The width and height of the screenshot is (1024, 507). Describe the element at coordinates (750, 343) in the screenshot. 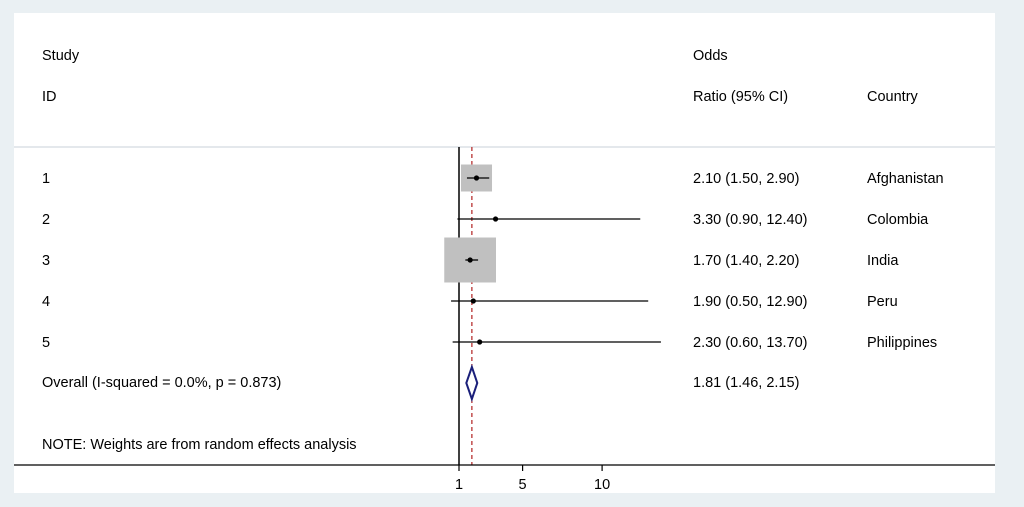

I see `ci-label: 2.30 (0.60, 13.70)` at that location.